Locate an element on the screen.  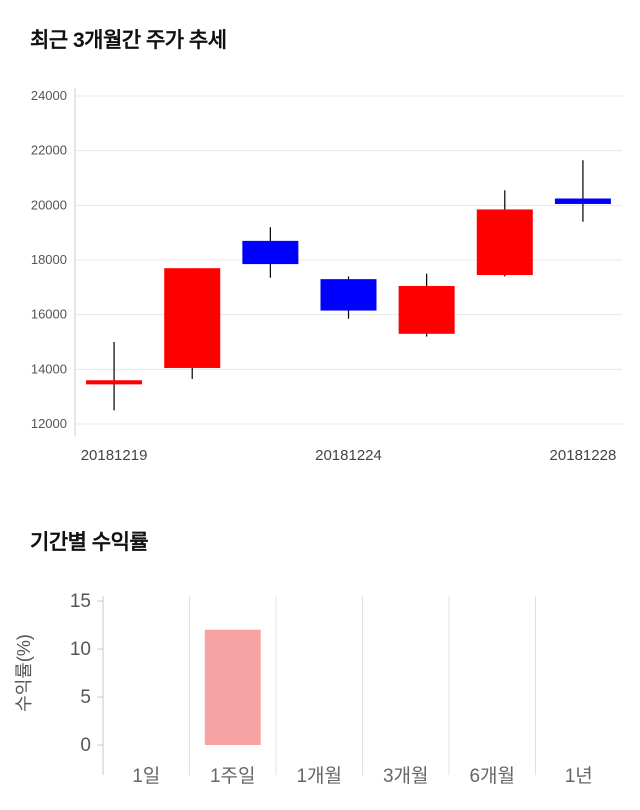
x-tick-label: 20181224 is located at coordinates (348, 455).